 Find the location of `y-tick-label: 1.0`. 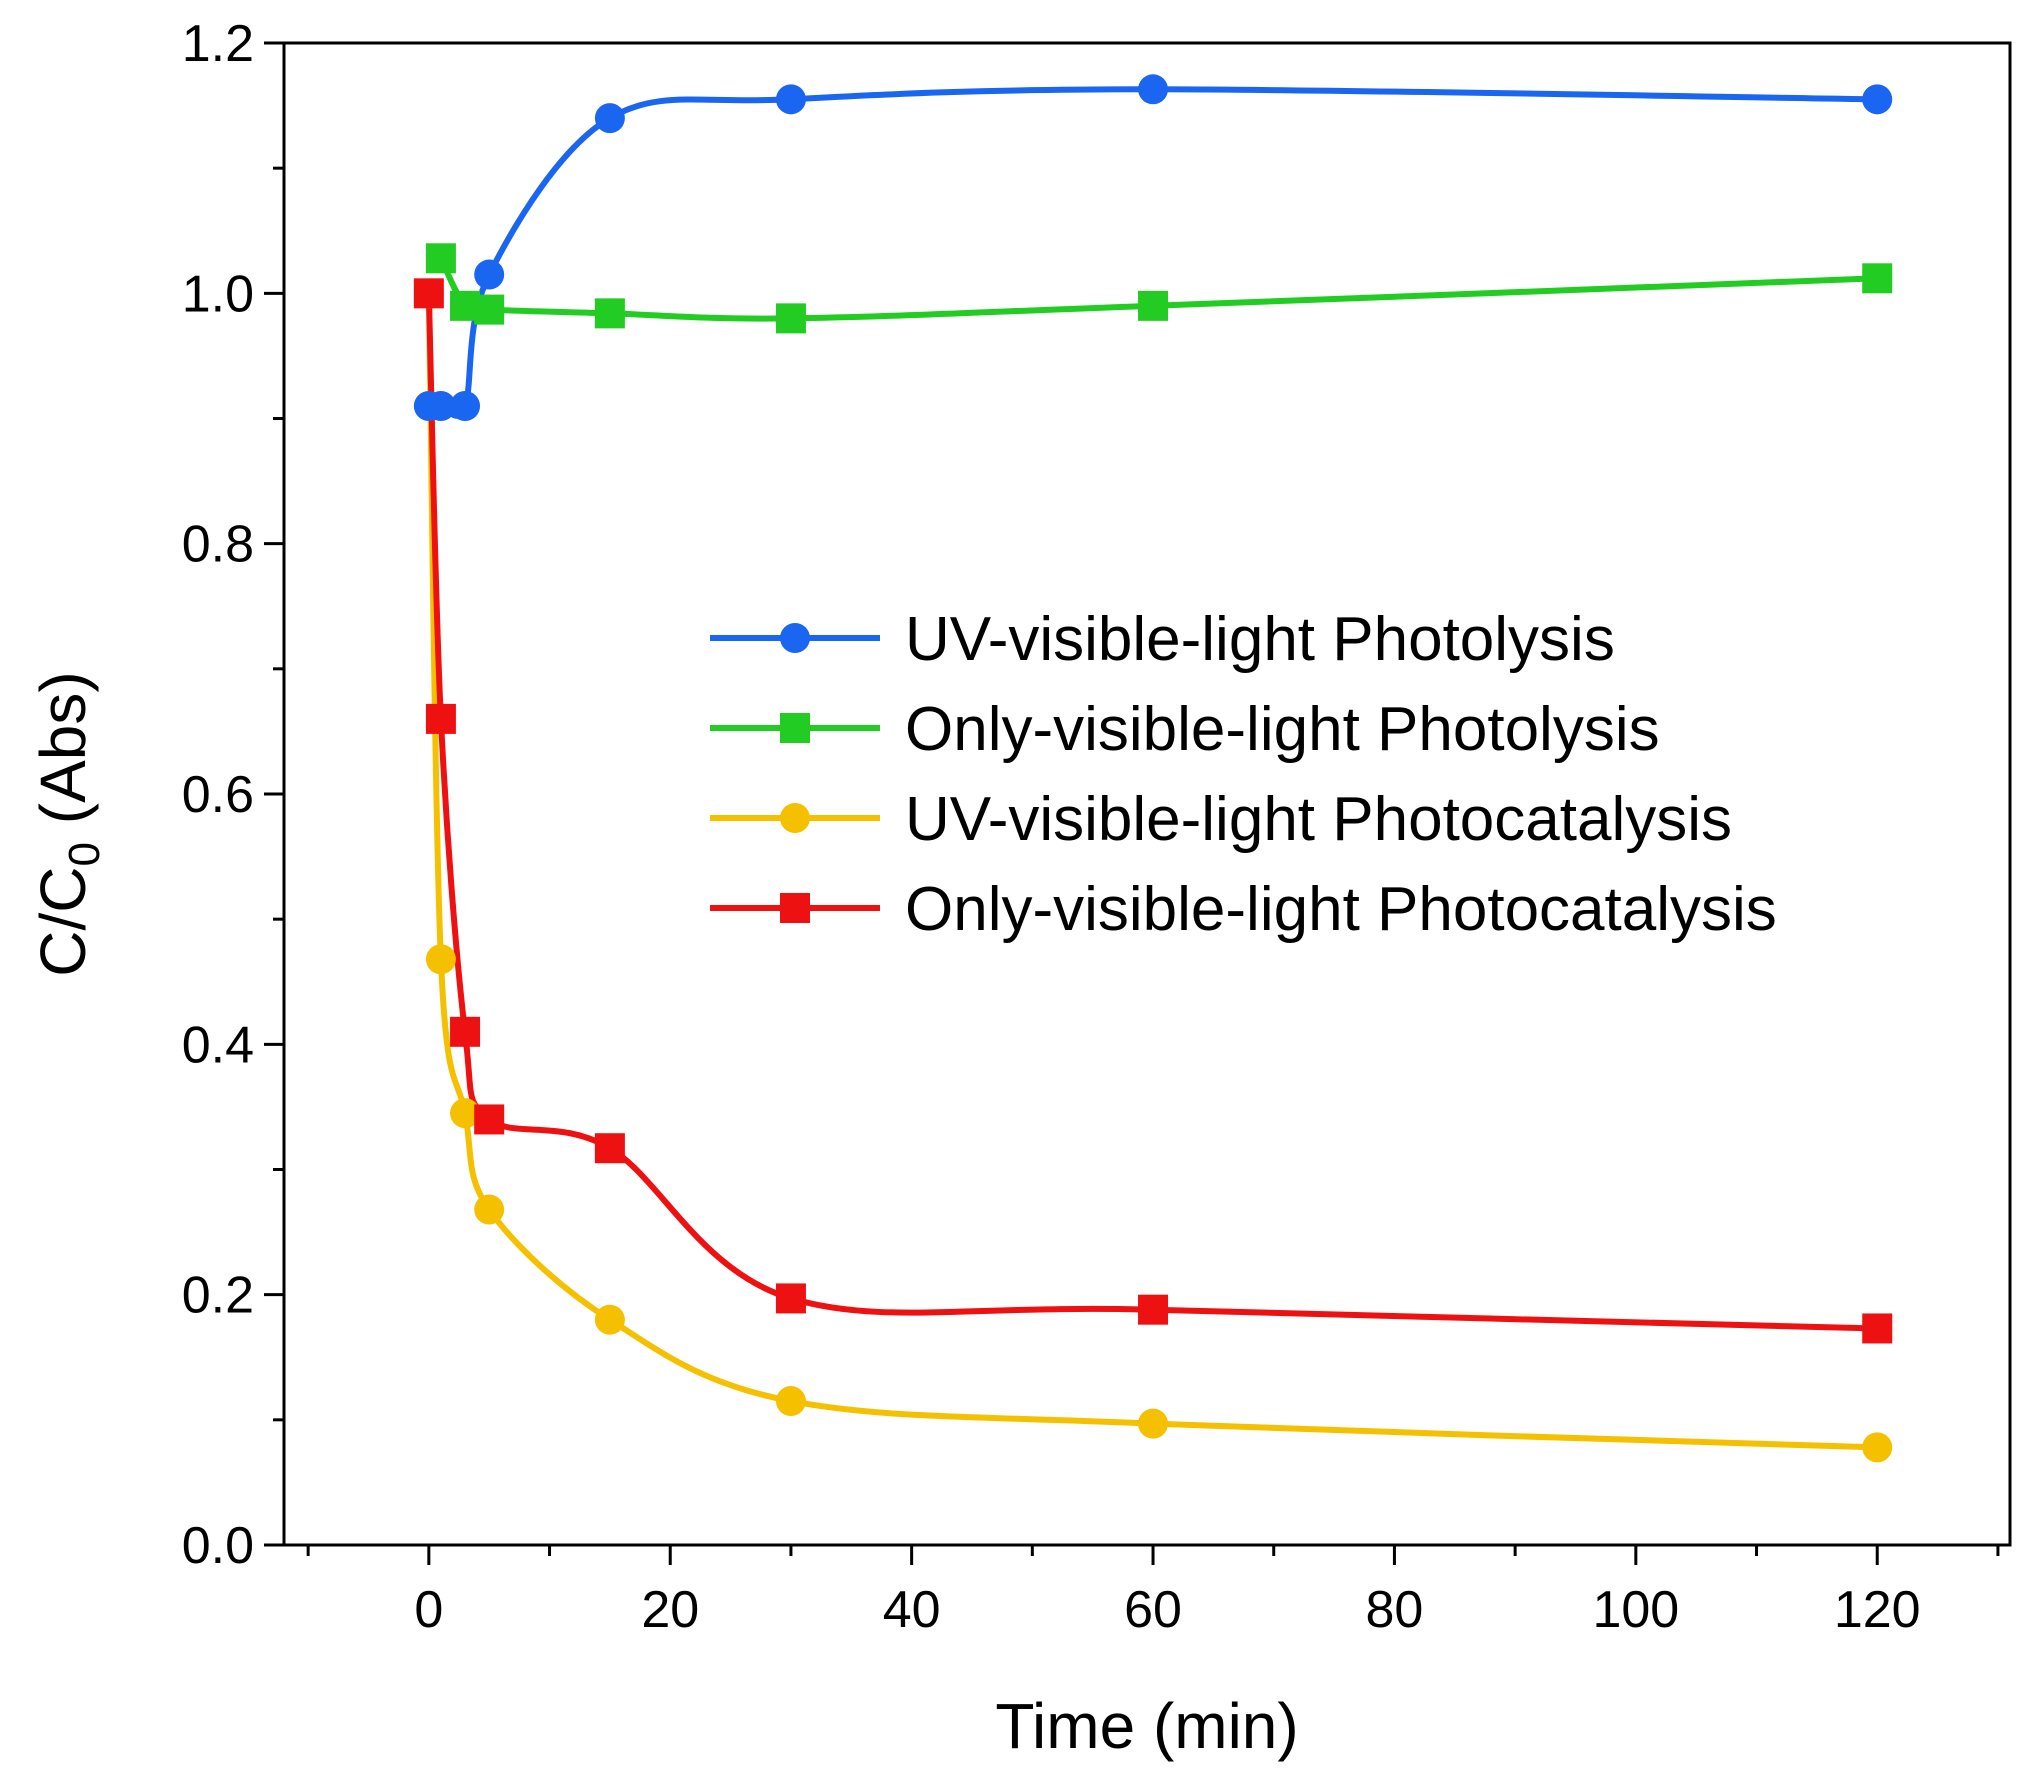

y-tick-label: 1.0 is located at coordinates (218, 294).